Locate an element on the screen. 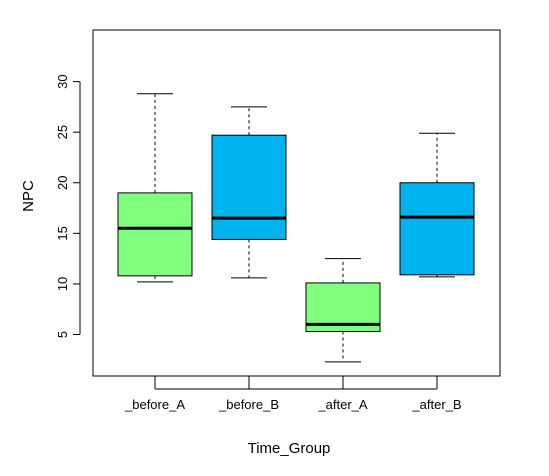 The height and width of the screenshot is (476, 549). y-tick-label: 30 is located at coordinates (62, 81).